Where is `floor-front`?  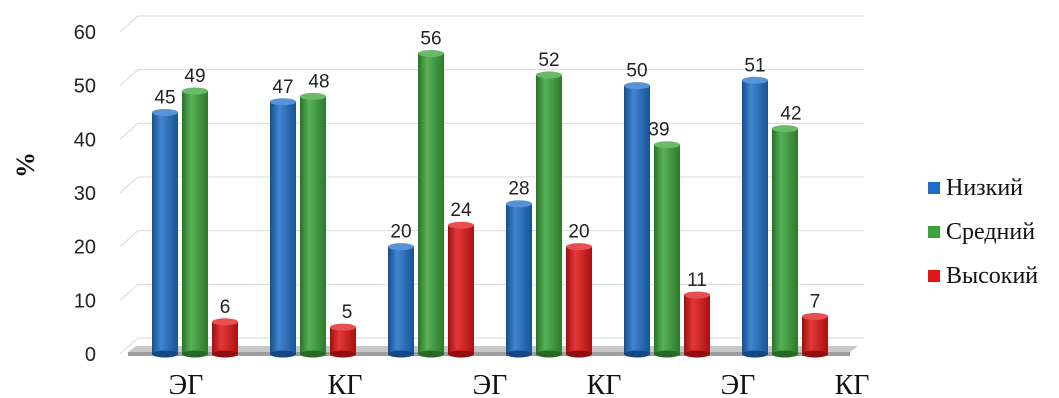
floor-front is located at coordinates (489, 354).